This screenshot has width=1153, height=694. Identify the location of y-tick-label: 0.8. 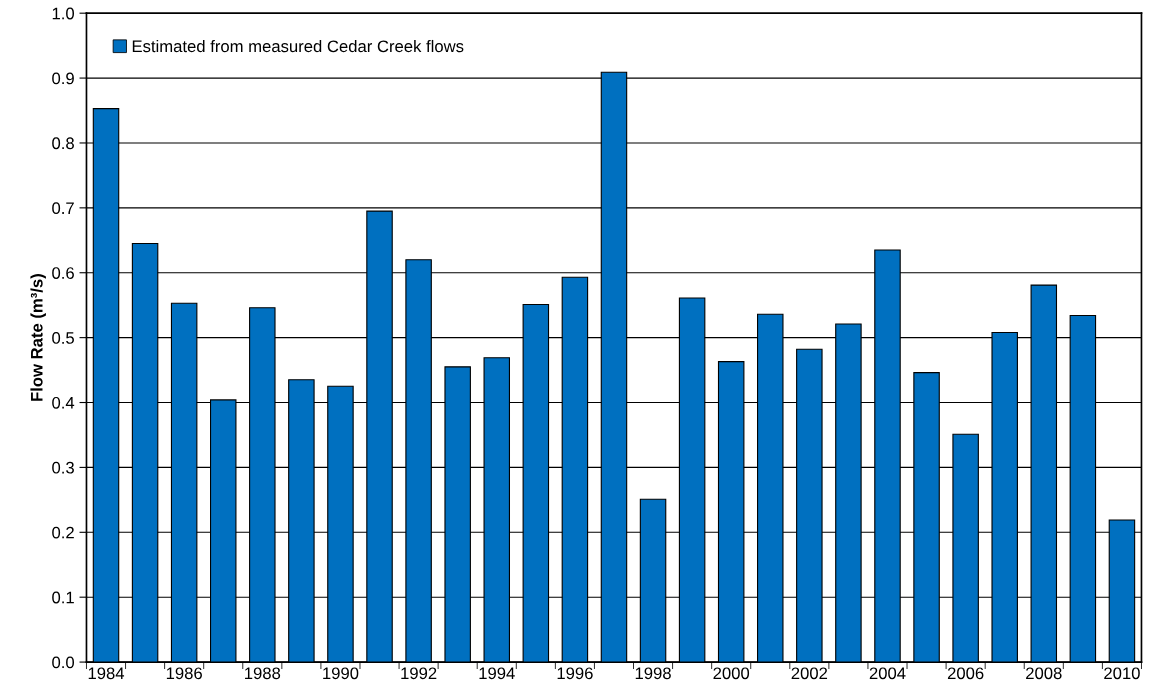
(63, 143).